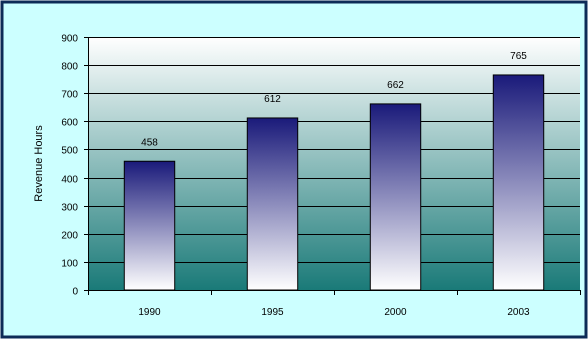 This screenshot has width=588, height=344. What do you see at coordinates (69, 151) in the screenshot?
I see `y-tick-label: 500` at bounding box center [69, 151].